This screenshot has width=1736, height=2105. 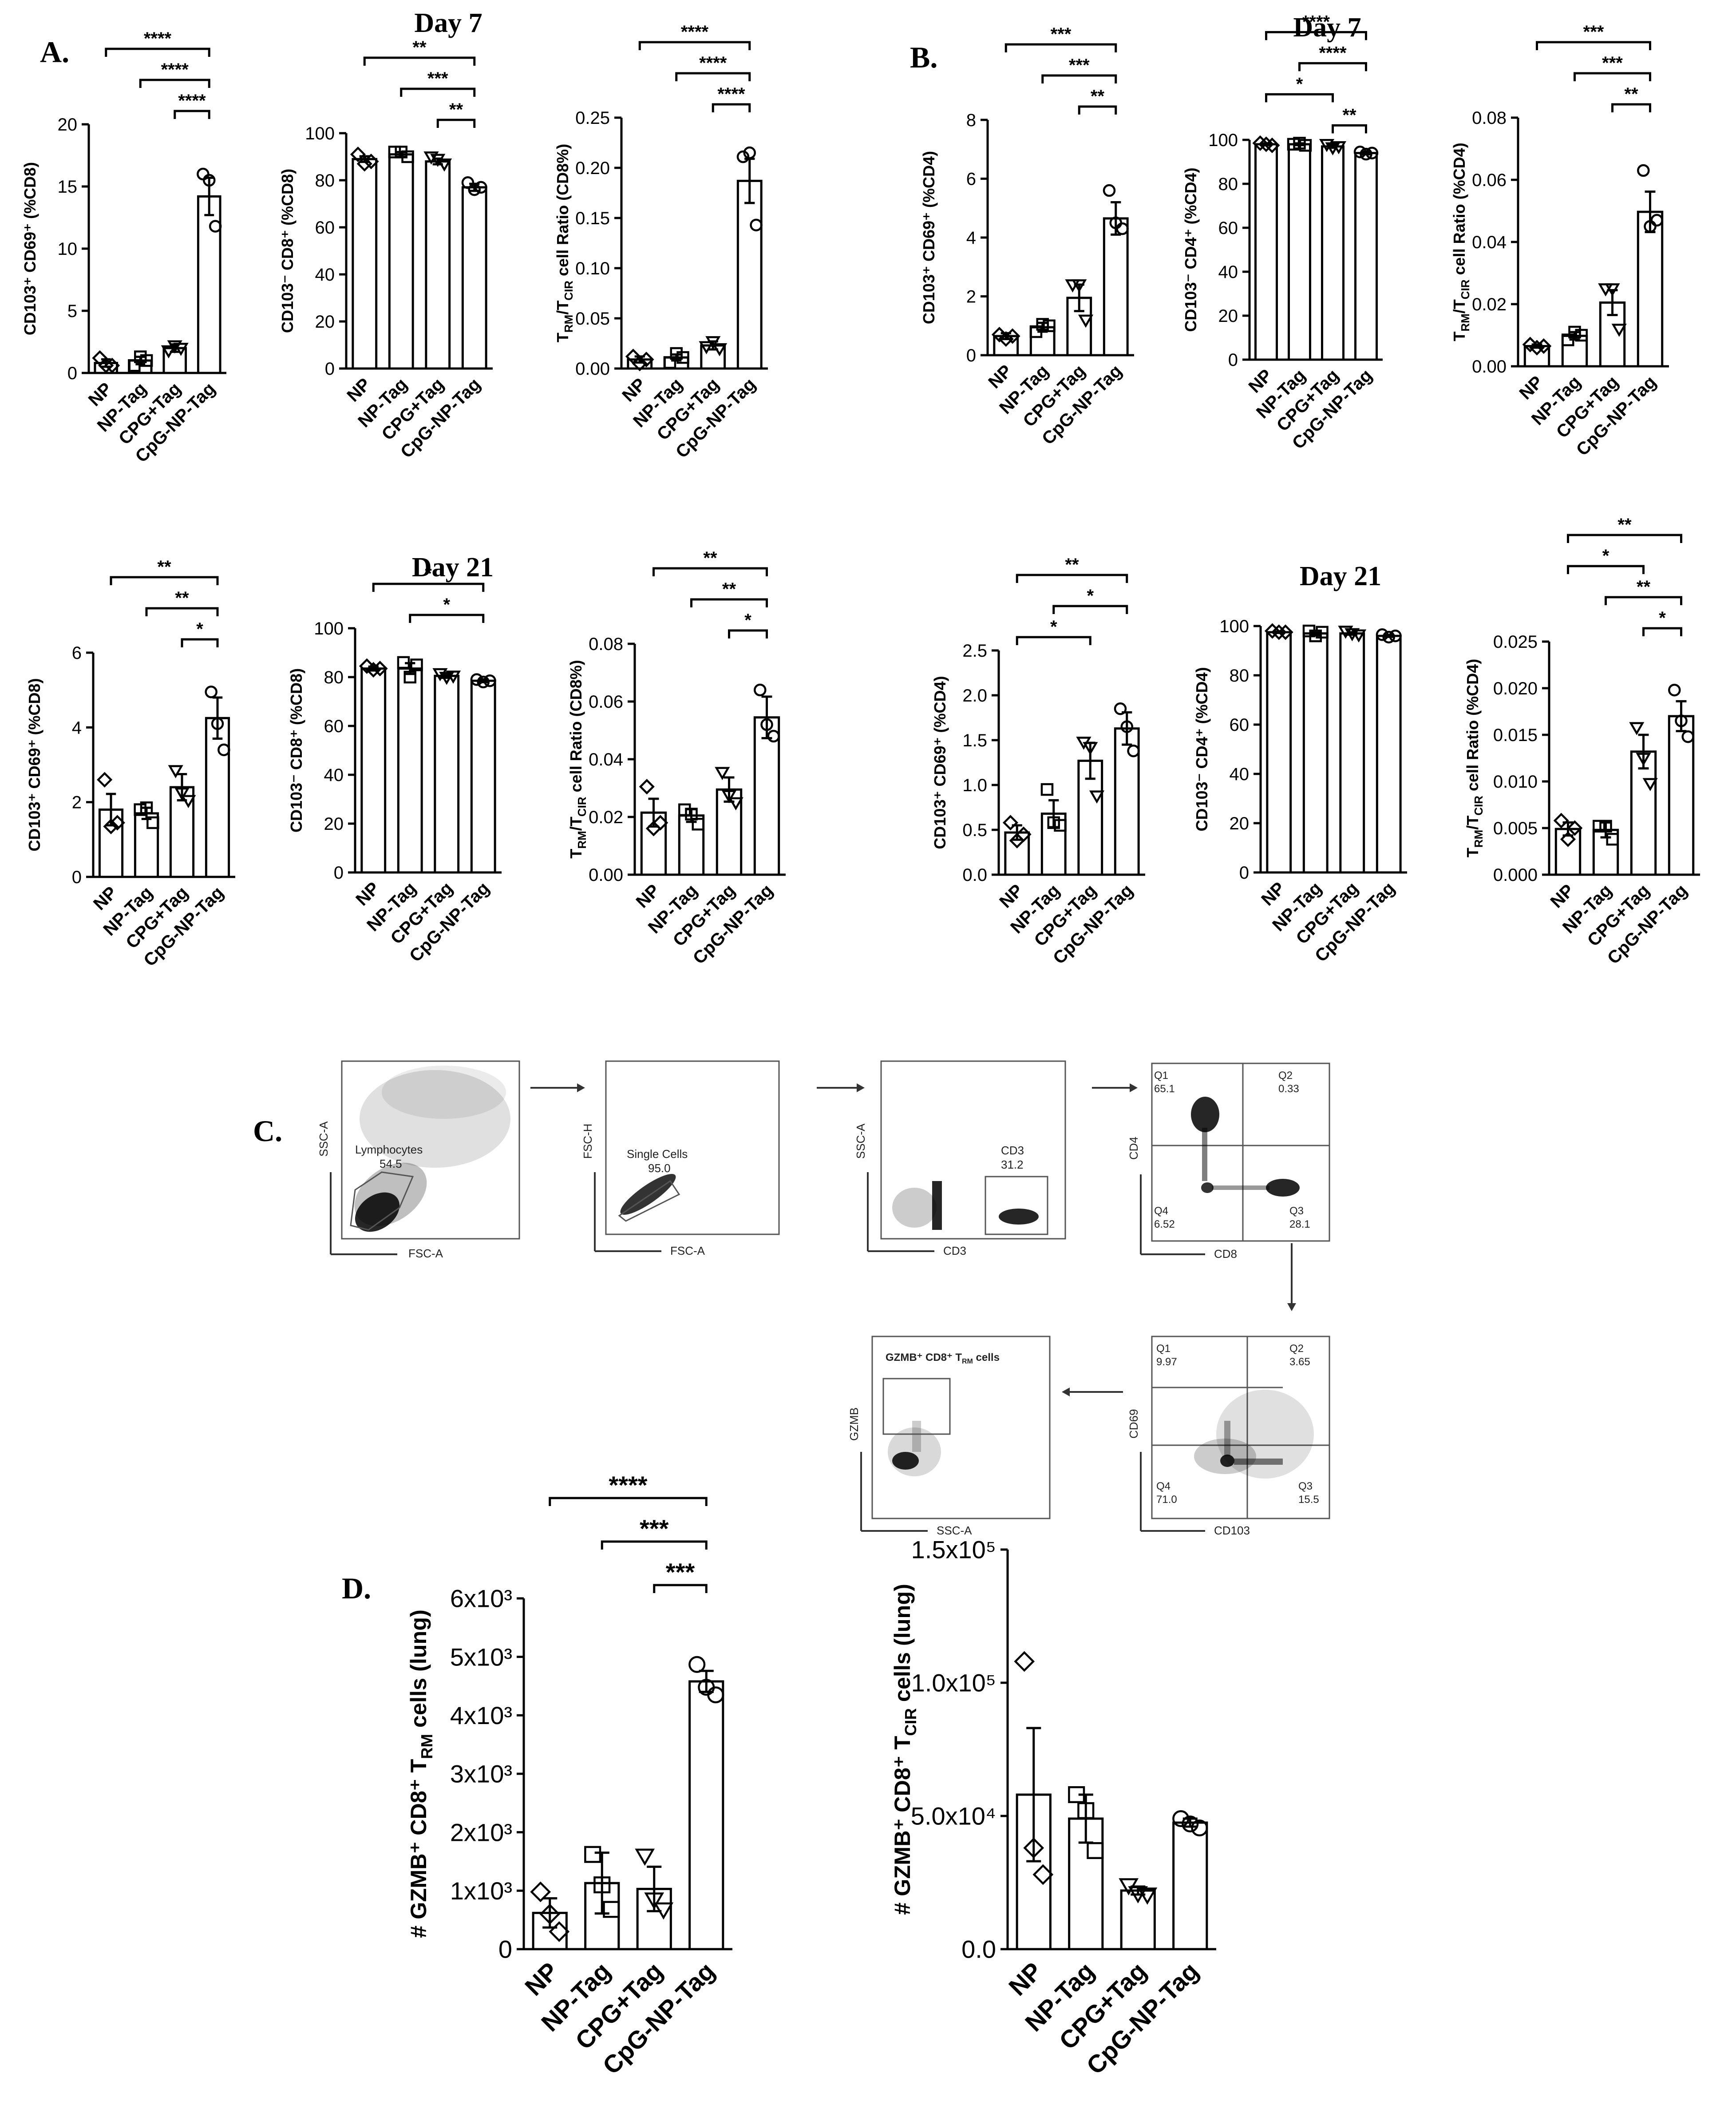 What do you see at coordinates (334, 677) in the screenshot?
I see `y-tick-label: 80` at bounding box center [334, 677].